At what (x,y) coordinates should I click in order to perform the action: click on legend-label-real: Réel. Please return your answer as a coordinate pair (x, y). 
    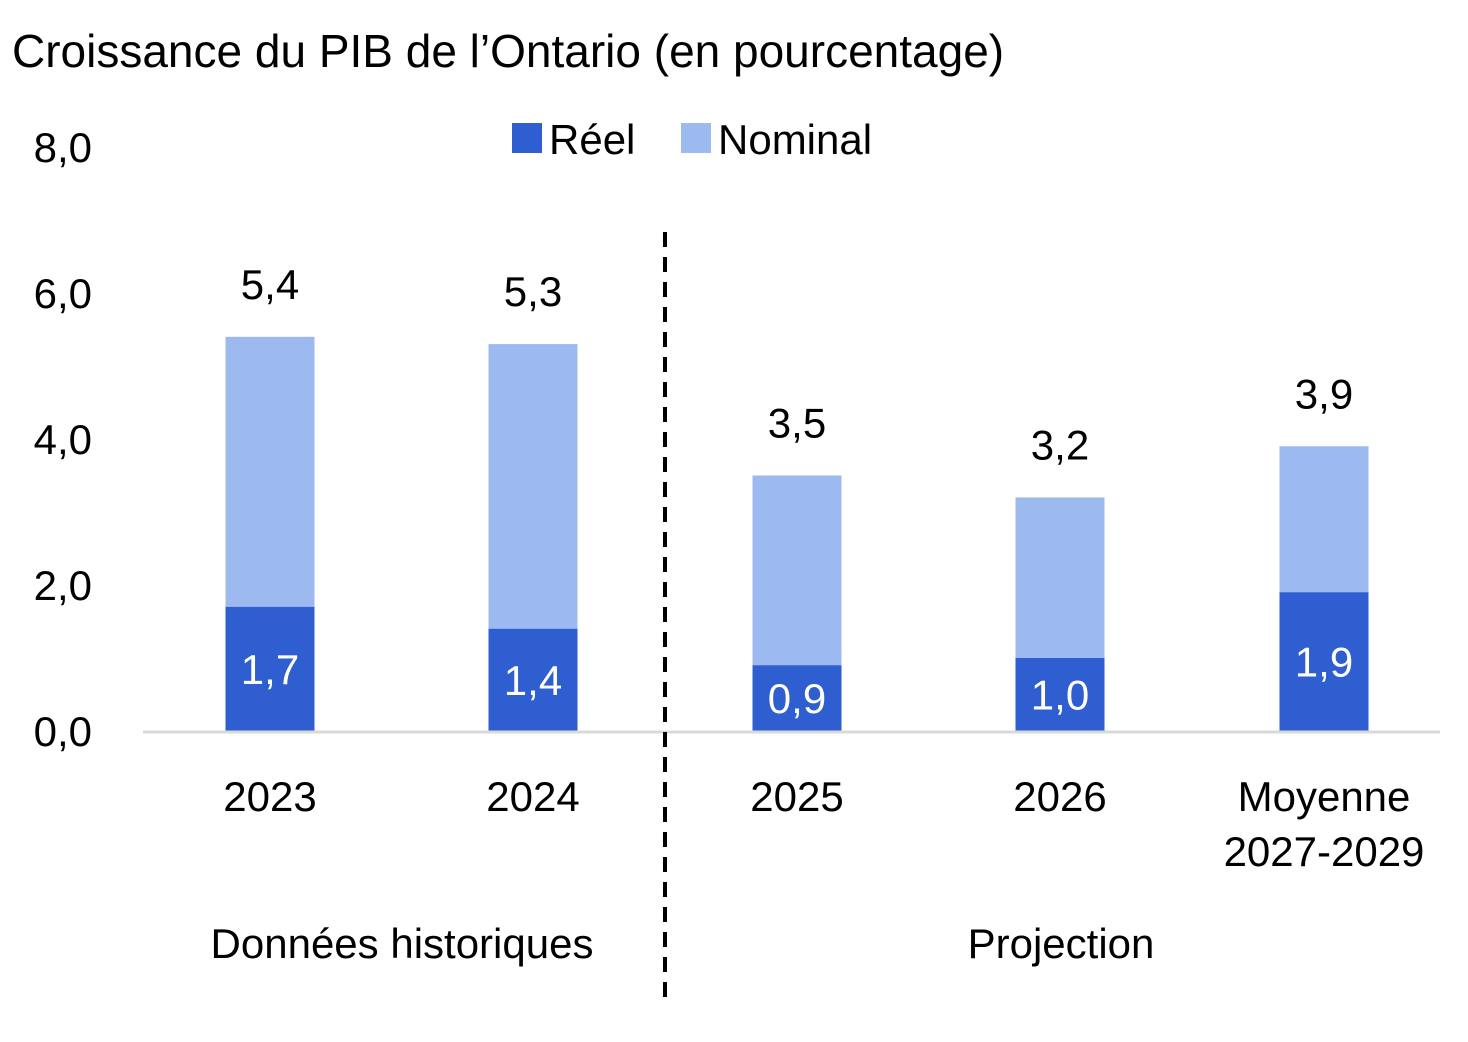
    Looking at the image, I should click on (592, 139).